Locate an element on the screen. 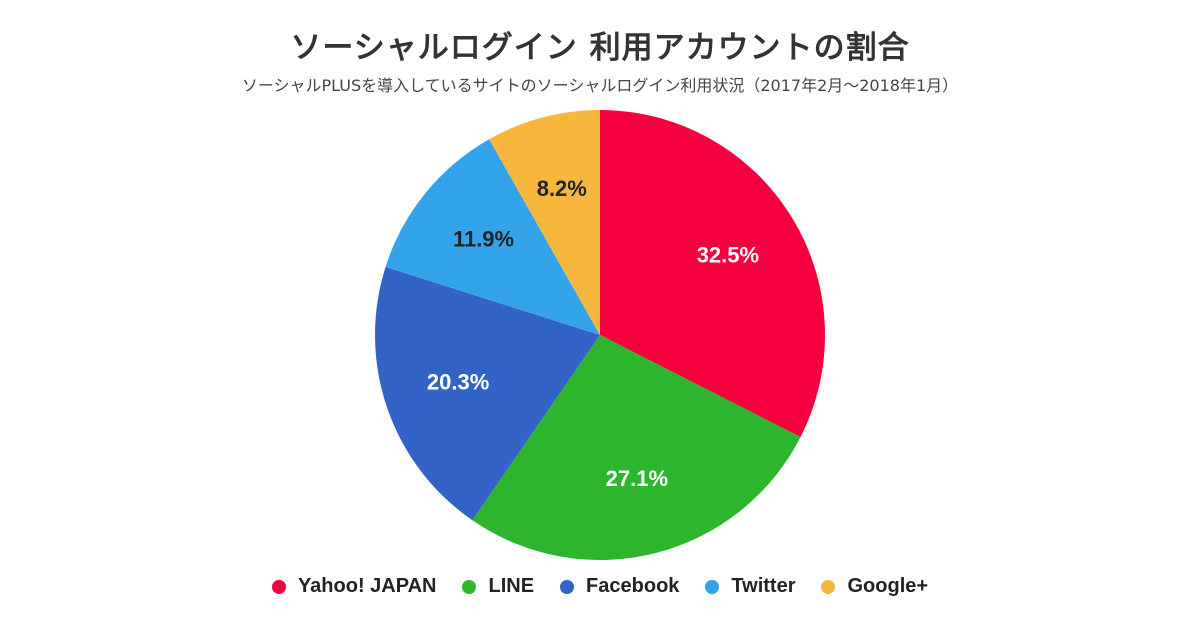 The image size is (1200, 630). legend-item: Twitter is located at coordinates (750, 586).